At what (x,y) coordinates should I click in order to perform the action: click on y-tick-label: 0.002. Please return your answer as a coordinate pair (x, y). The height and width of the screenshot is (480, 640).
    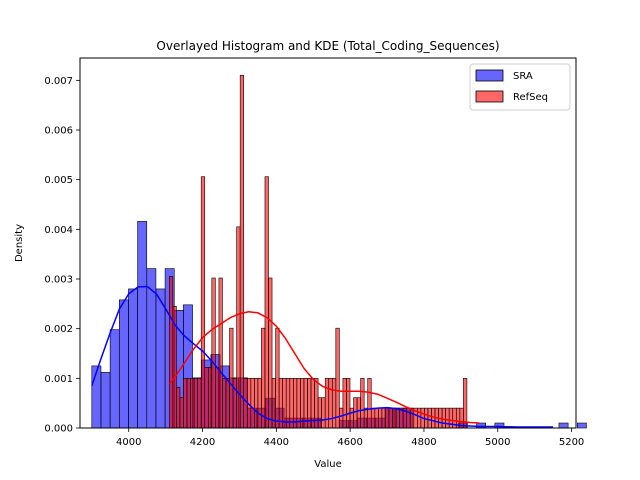
    Looking at the image, I should click on (58, 329).